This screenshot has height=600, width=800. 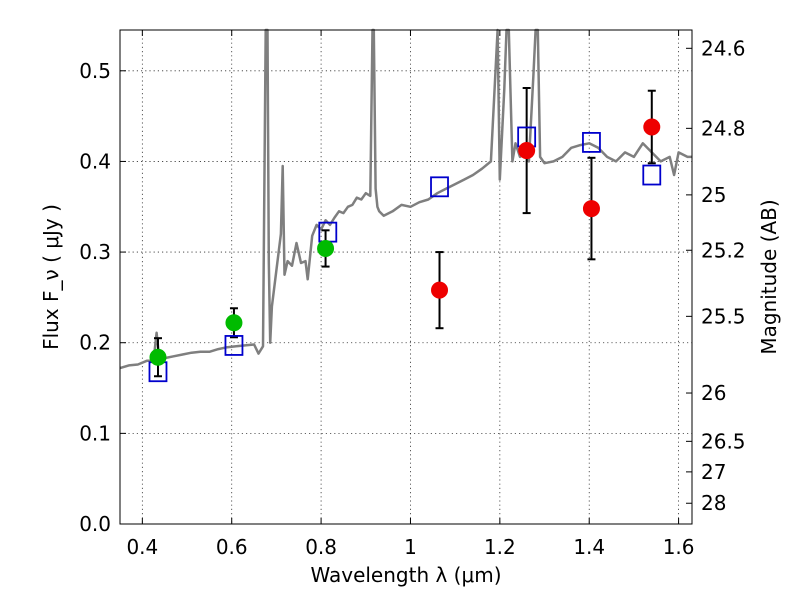 What do you see at coordinates (95, 433) in the screenshot?
I see `y-tick-label: 0.1` at bounding box center [95, 433].